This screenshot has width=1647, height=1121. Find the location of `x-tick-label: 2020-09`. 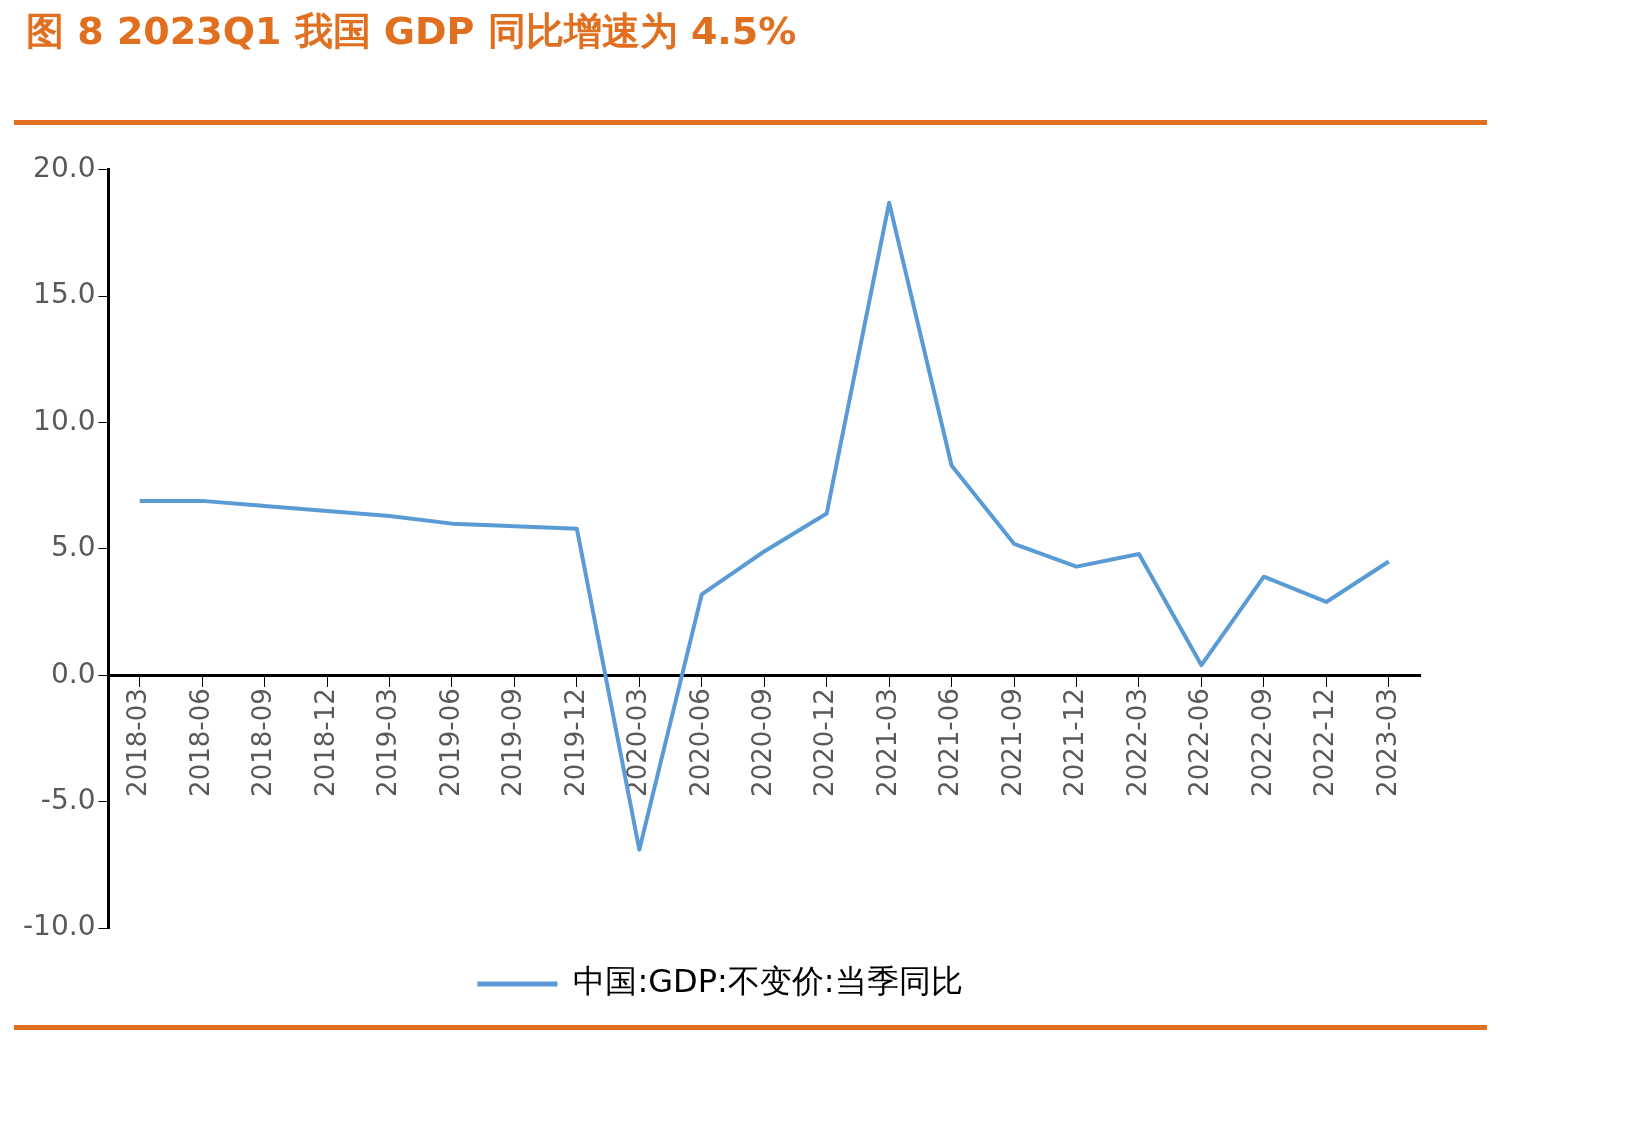

x-tick-label: 2020-09 is located at coordinates (761, 742).